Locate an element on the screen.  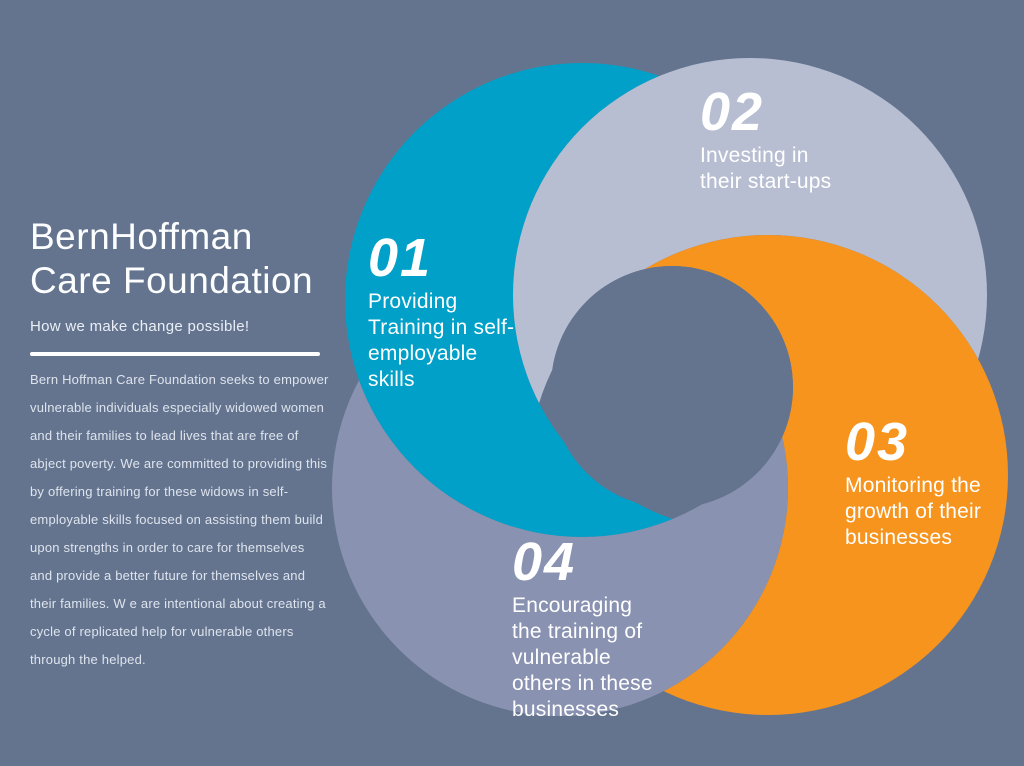
step-02-number: 02 is located at coordinates (732, 112).